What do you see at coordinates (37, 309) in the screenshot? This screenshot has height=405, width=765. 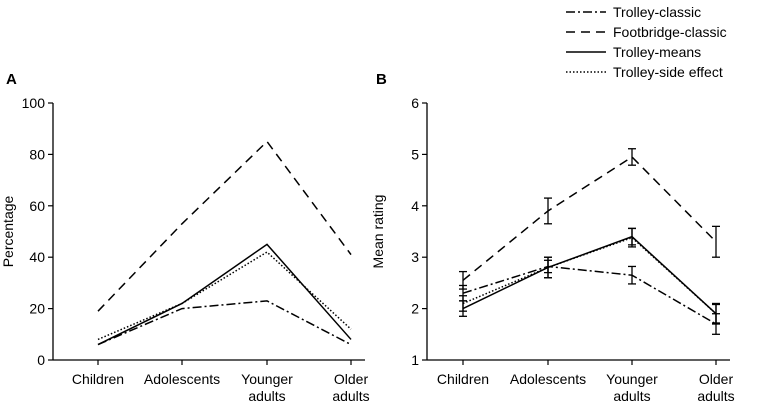 I see `y-tick-label: 20` at bounding box center [37, 309].